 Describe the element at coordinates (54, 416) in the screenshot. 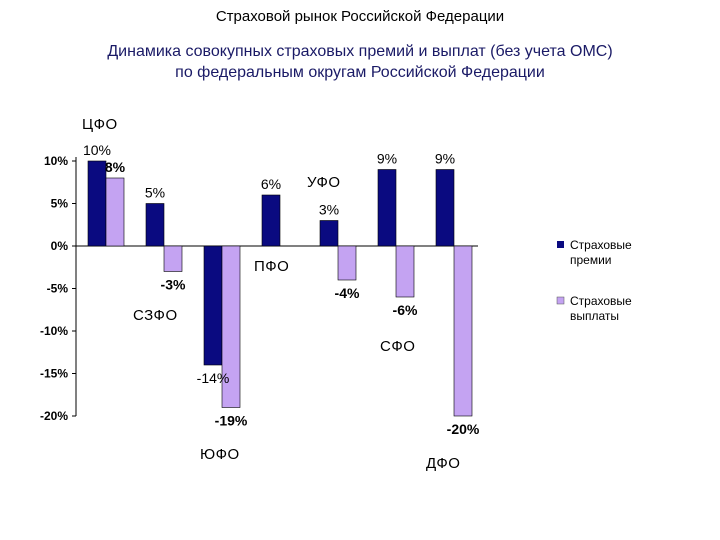

I see `y-tick-label: -20%` at that location.